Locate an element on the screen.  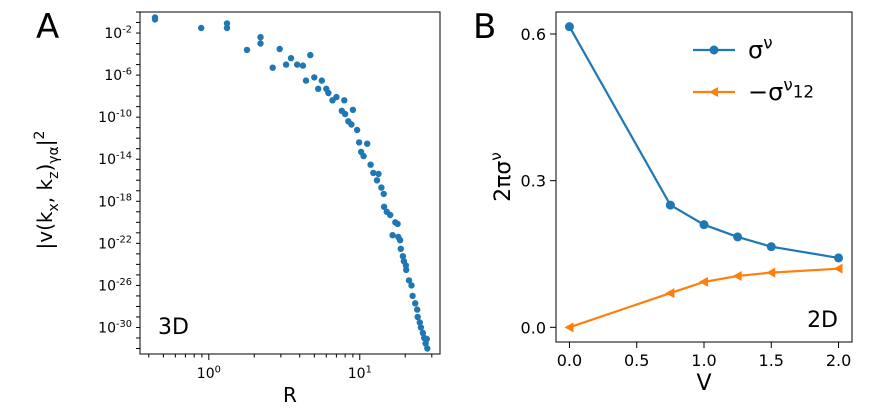
x-tick-label: 10¹ is located at coordinates (360, 373).